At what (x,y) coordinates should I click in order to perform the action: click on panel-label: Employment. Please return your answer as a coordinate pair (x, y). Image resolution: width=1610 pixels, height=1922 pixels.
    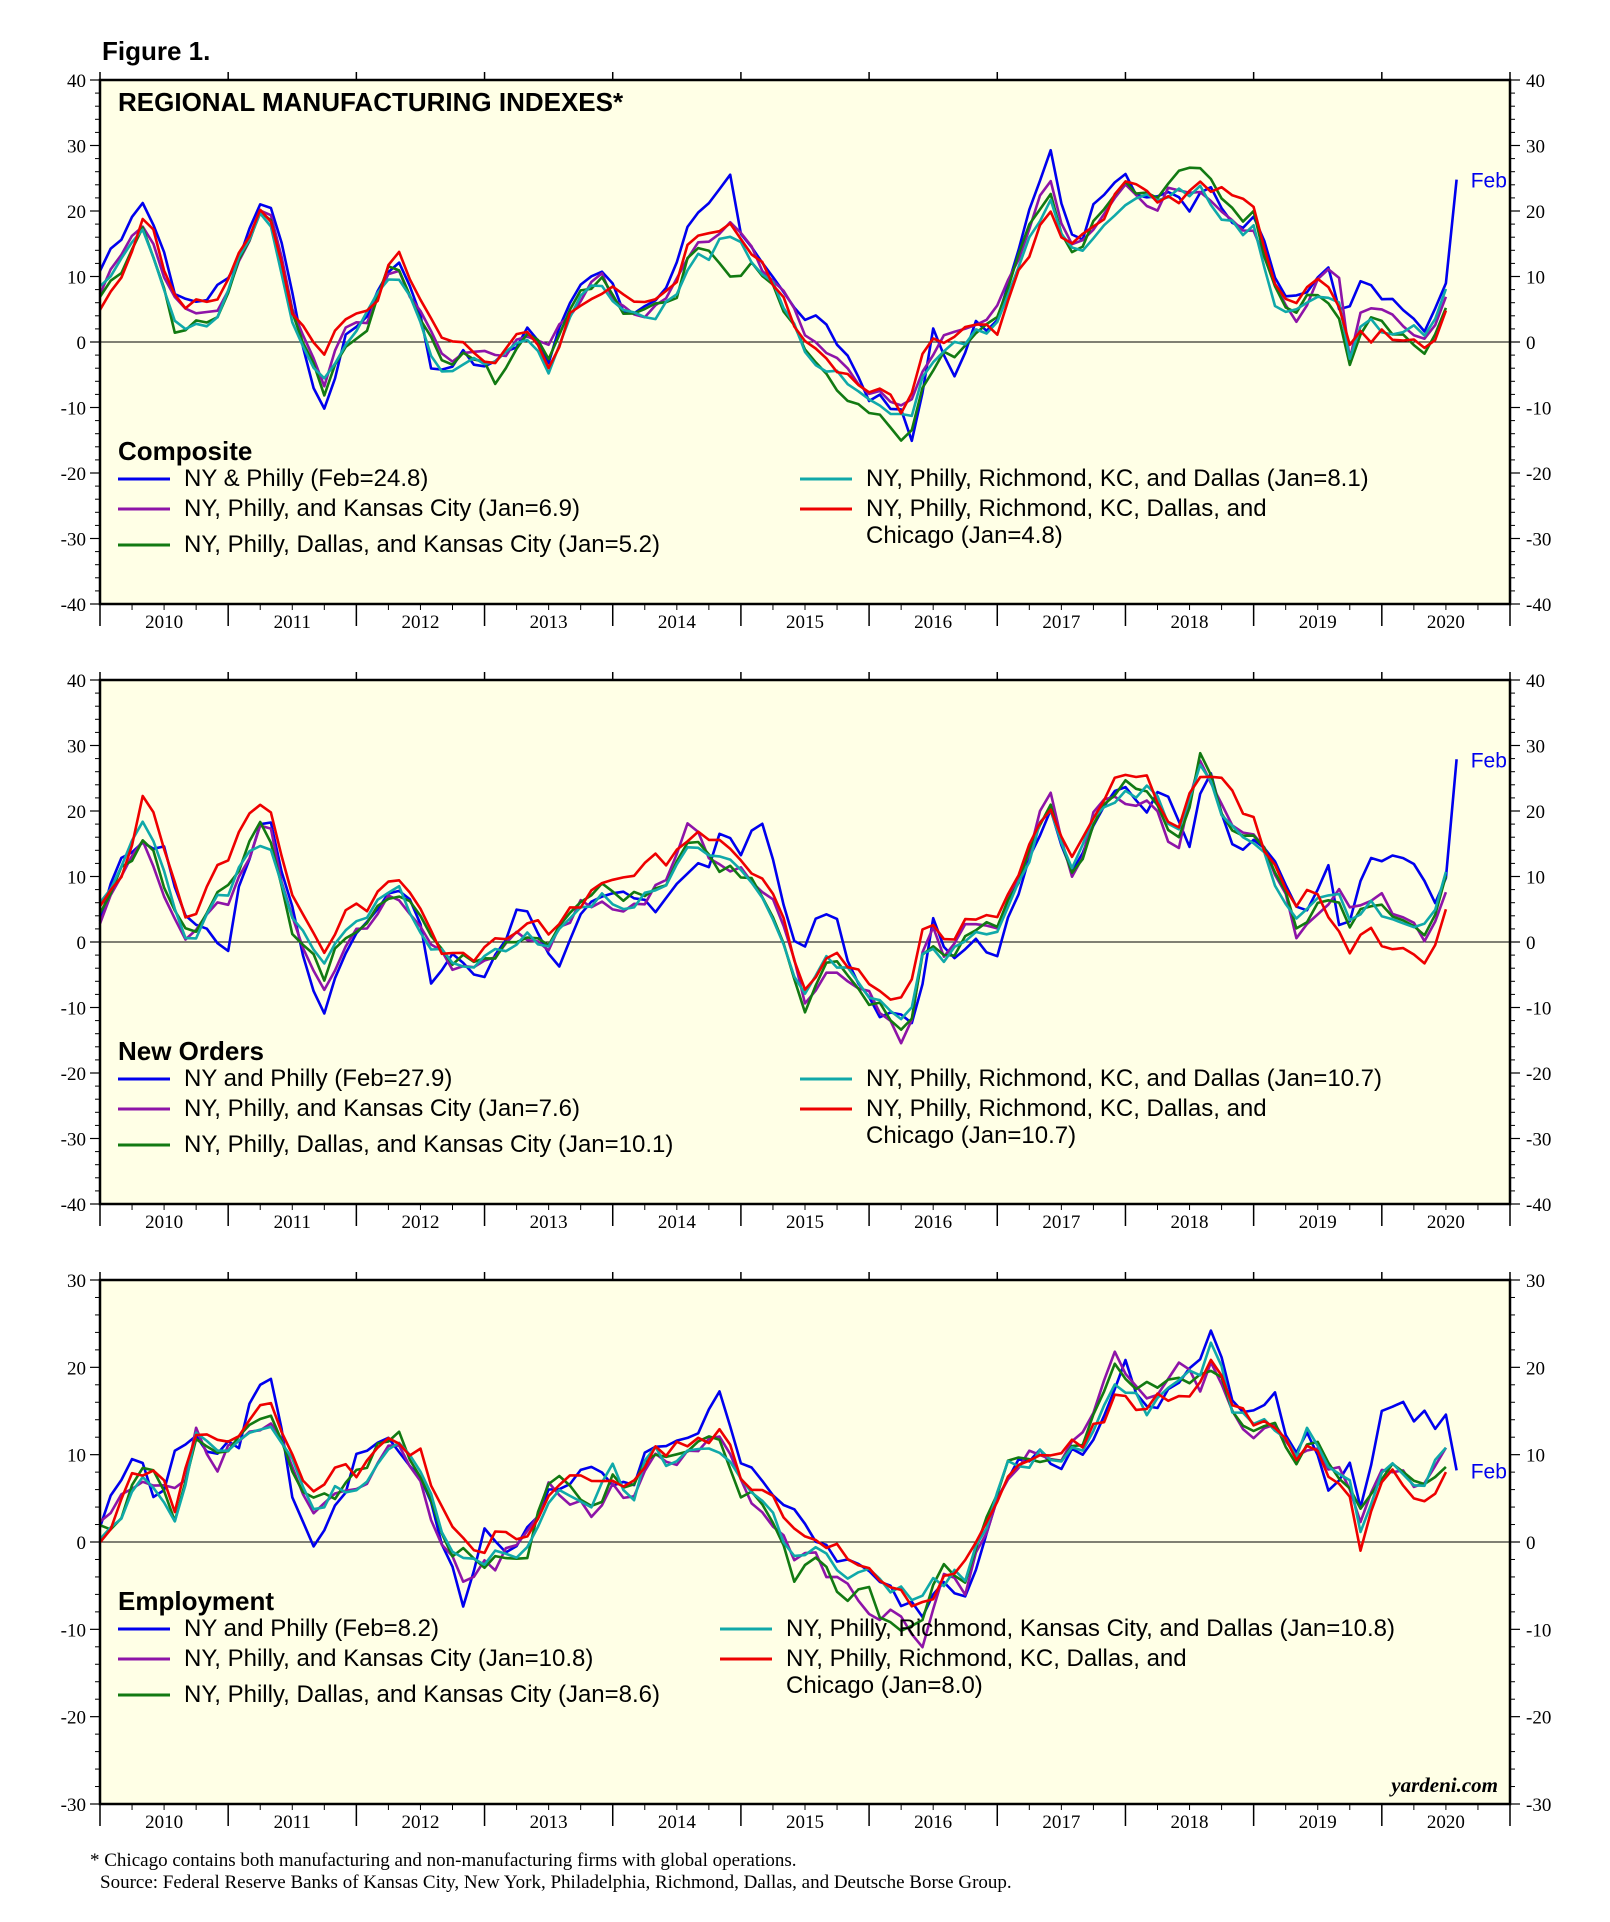
    Looking at the image, I should click on (196, 1601).